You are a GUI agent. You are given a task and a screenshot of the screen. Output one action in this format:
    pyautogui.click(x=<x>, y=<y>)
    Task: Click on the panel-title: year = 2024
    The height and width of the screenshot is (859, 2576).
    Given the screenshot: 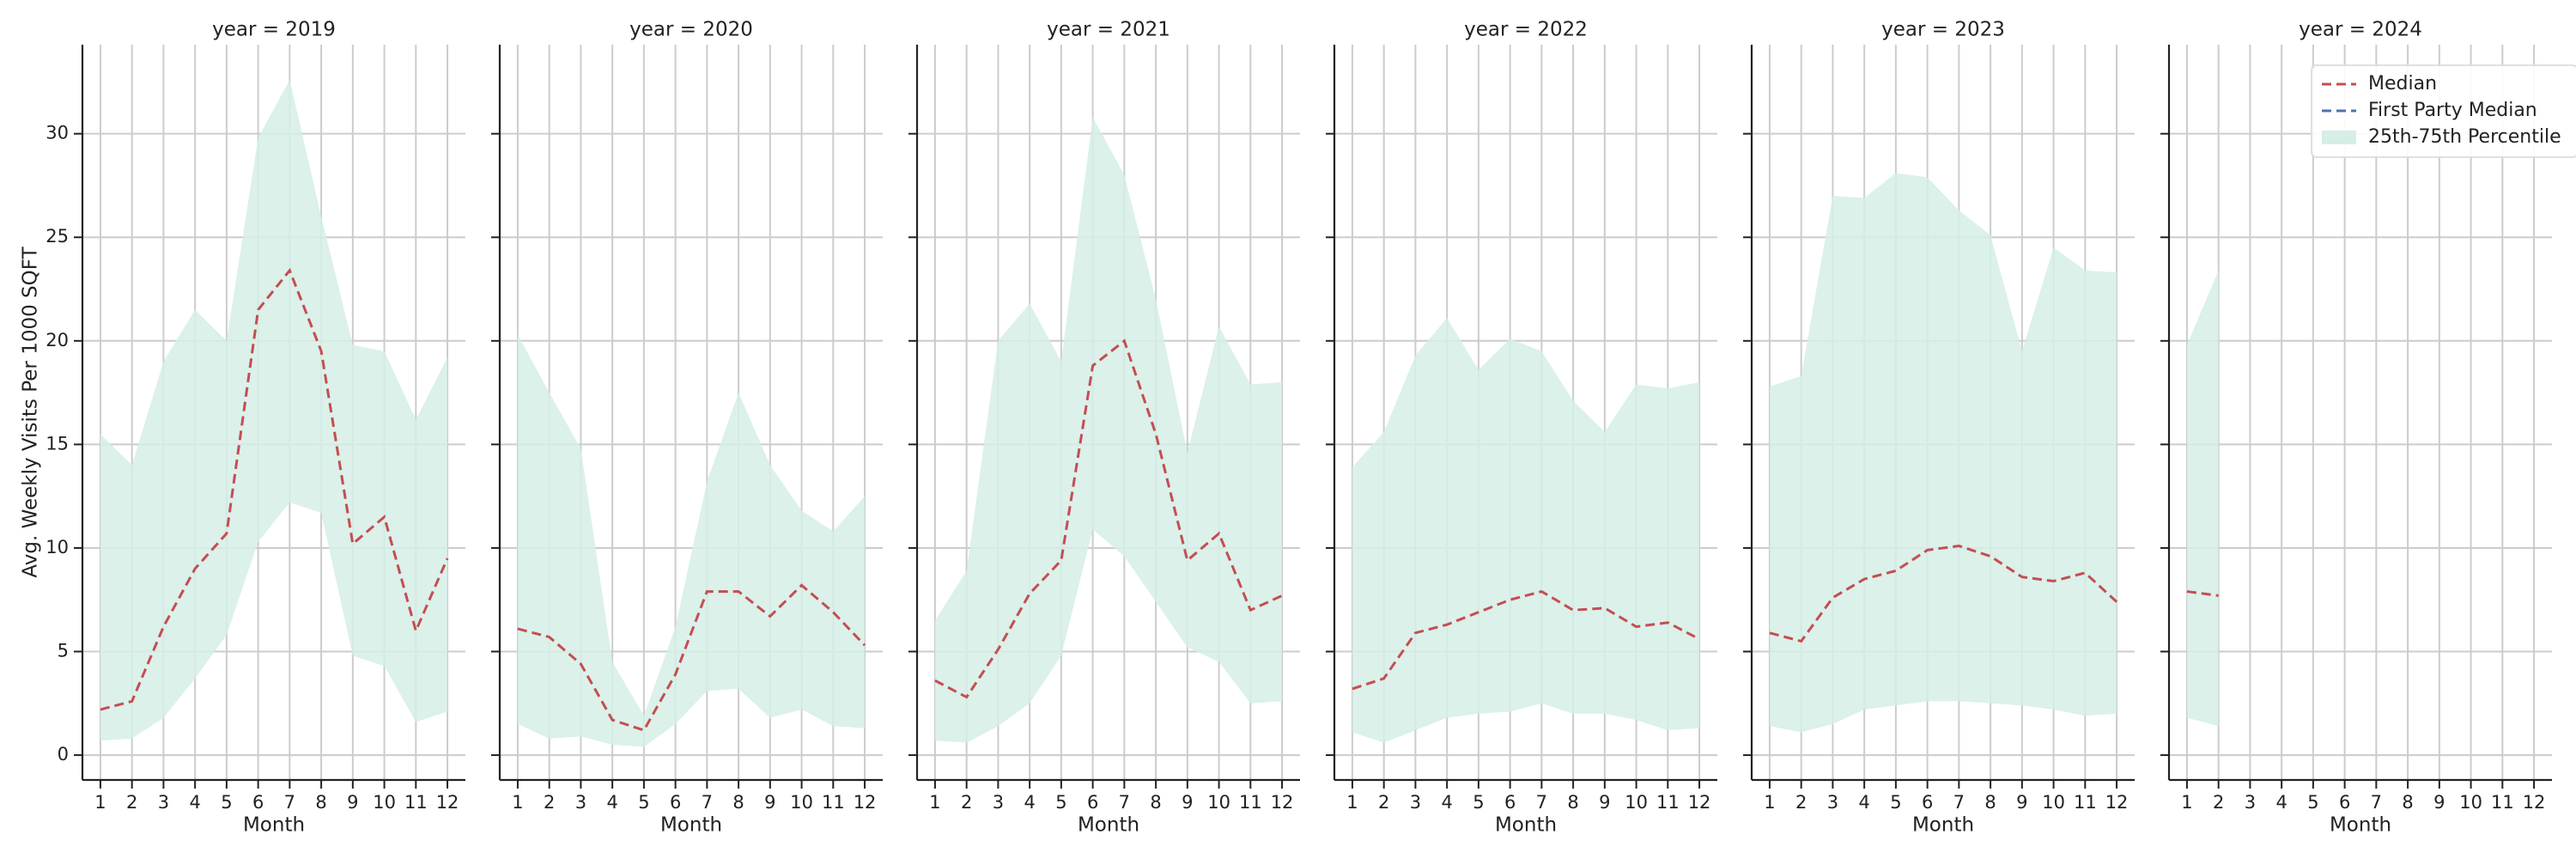 What is the action you would take?
    pyautogui.click(x=2361, y=30)
    